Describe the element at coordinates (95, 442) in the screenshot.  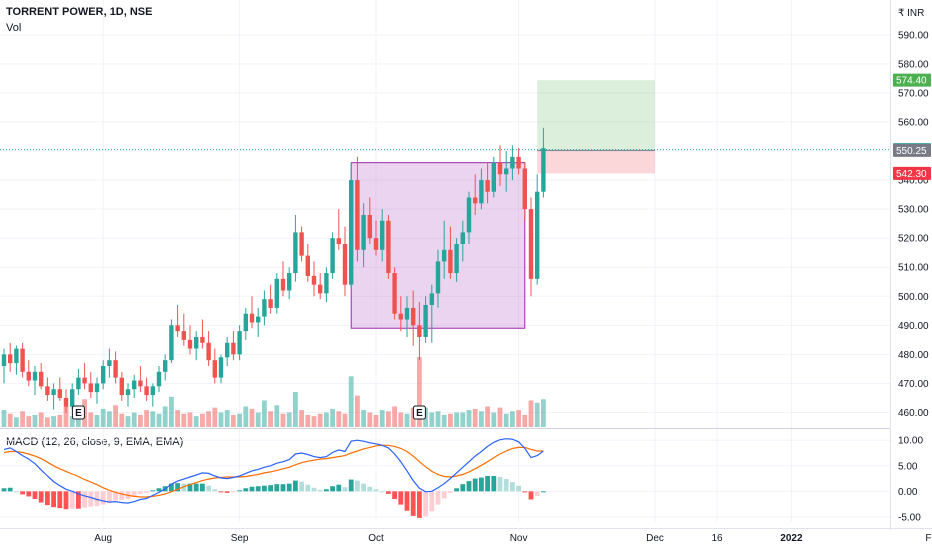
I see `macd-legend: MACD (12, 26, close, 9, EMA, EMA)` at that location.